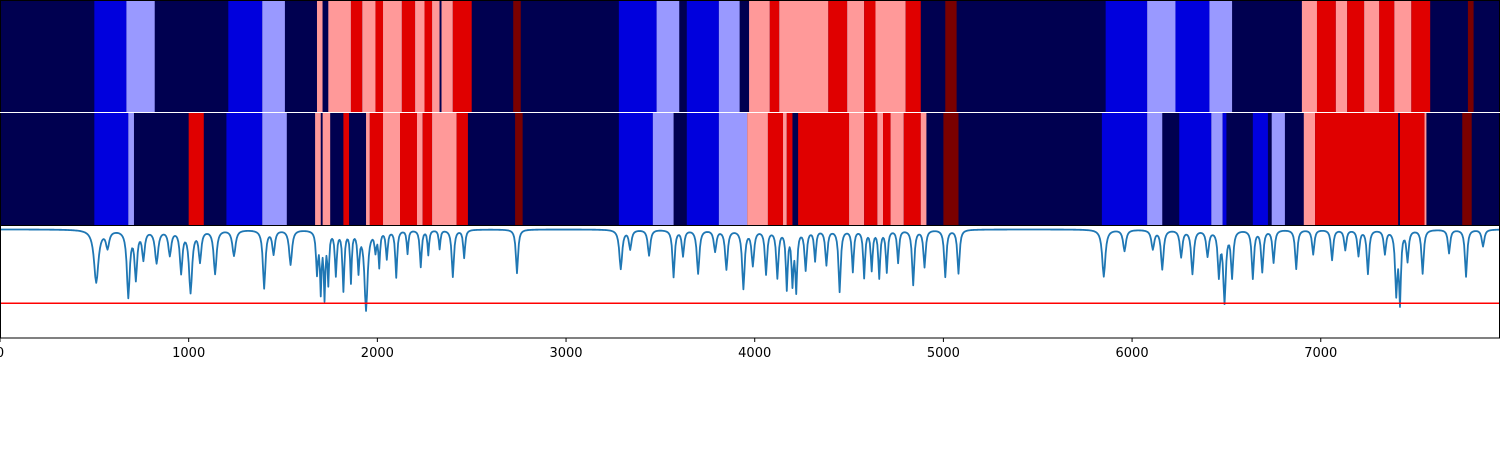 This screenshot has height=450, width=1500. What do you see at coordinates (943, 353) in the screenshot?
I see `x-tick-label: 5000` at bounding box center [943, 353].